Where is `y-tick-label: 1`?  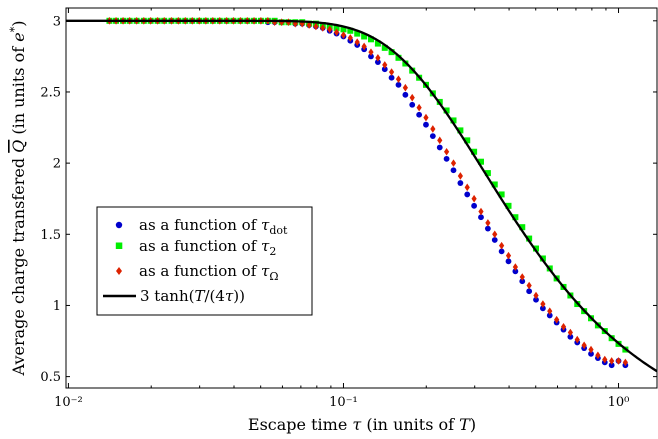 y-tick-label: 1 is located at coordinates (57, 306).